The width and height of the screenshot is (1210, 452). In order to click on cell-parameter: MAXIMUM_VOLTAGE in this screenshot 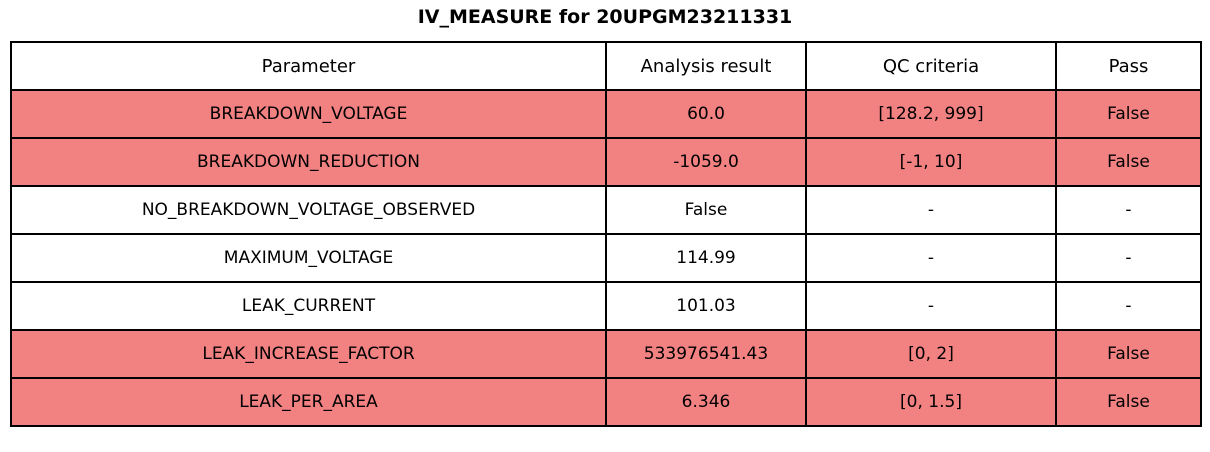, I will do `click(308, 258)`.